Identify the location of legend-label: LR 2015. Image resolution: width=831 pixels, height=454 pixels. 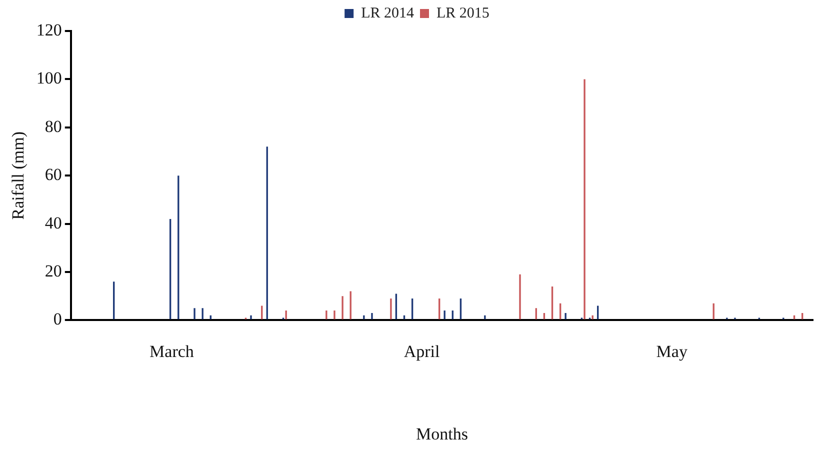
(463, 13).